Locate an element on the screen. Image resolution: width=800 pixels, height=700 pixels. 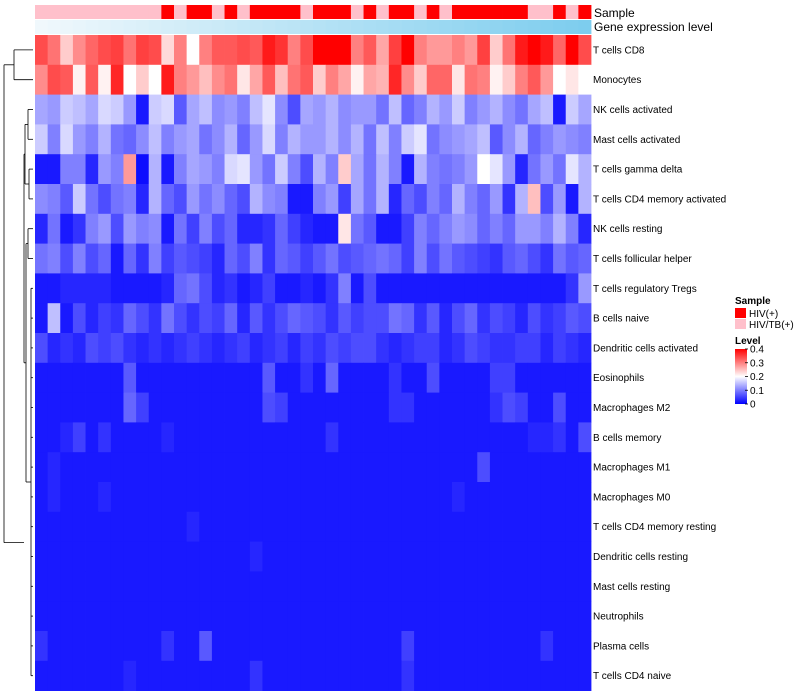
legend-ticks: 0.4 0.3 0.2 0.1 0 is located at coordinates (754, 378).